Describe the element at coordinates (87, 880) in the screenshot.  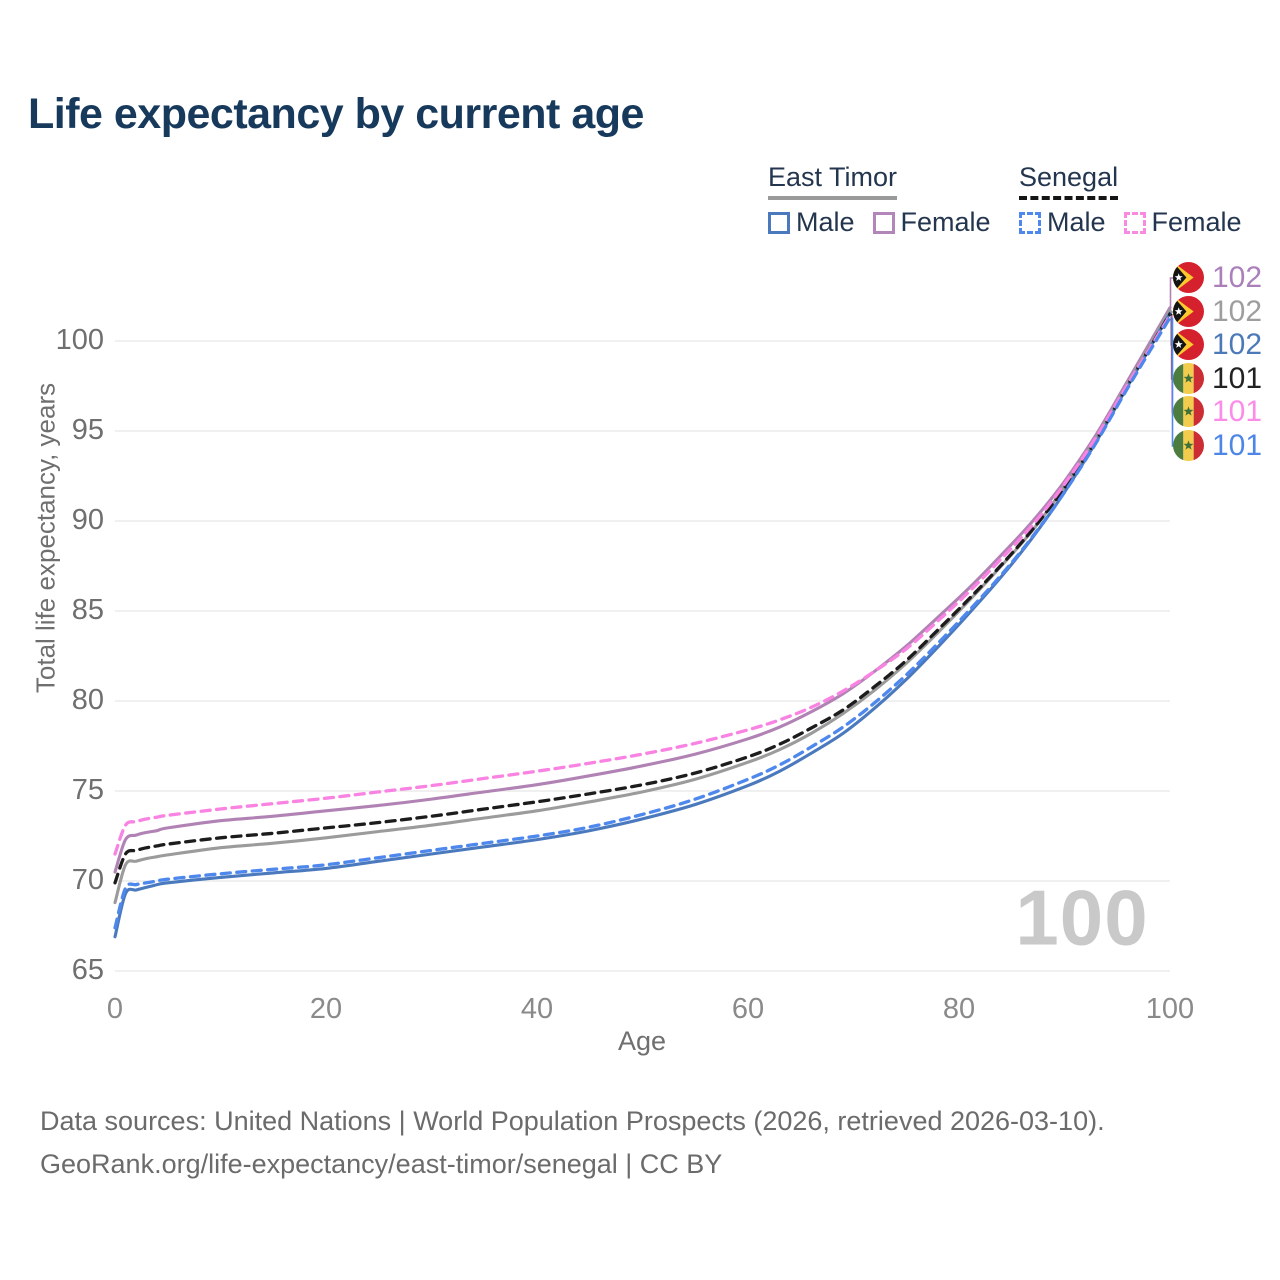
I see `y-tick-label: 70` at that location.